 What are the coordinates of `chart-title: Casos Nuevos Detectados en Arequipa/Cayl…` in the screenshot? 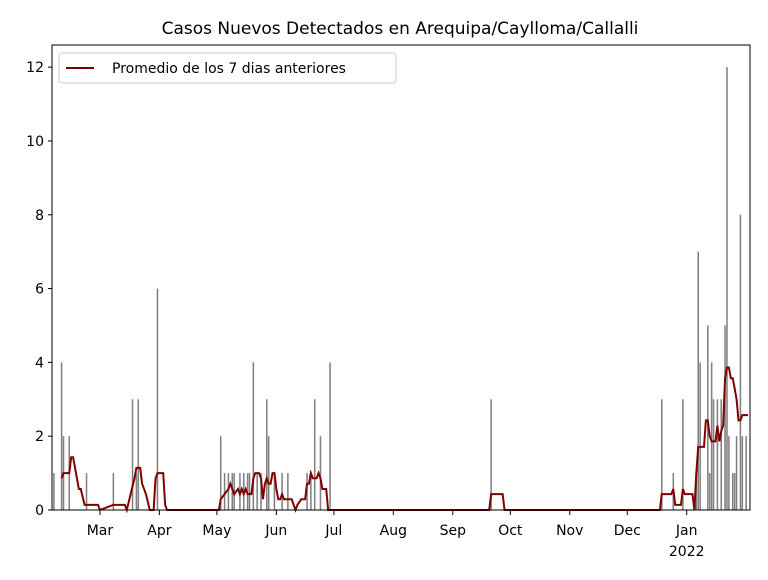 It's located at (400, 29).